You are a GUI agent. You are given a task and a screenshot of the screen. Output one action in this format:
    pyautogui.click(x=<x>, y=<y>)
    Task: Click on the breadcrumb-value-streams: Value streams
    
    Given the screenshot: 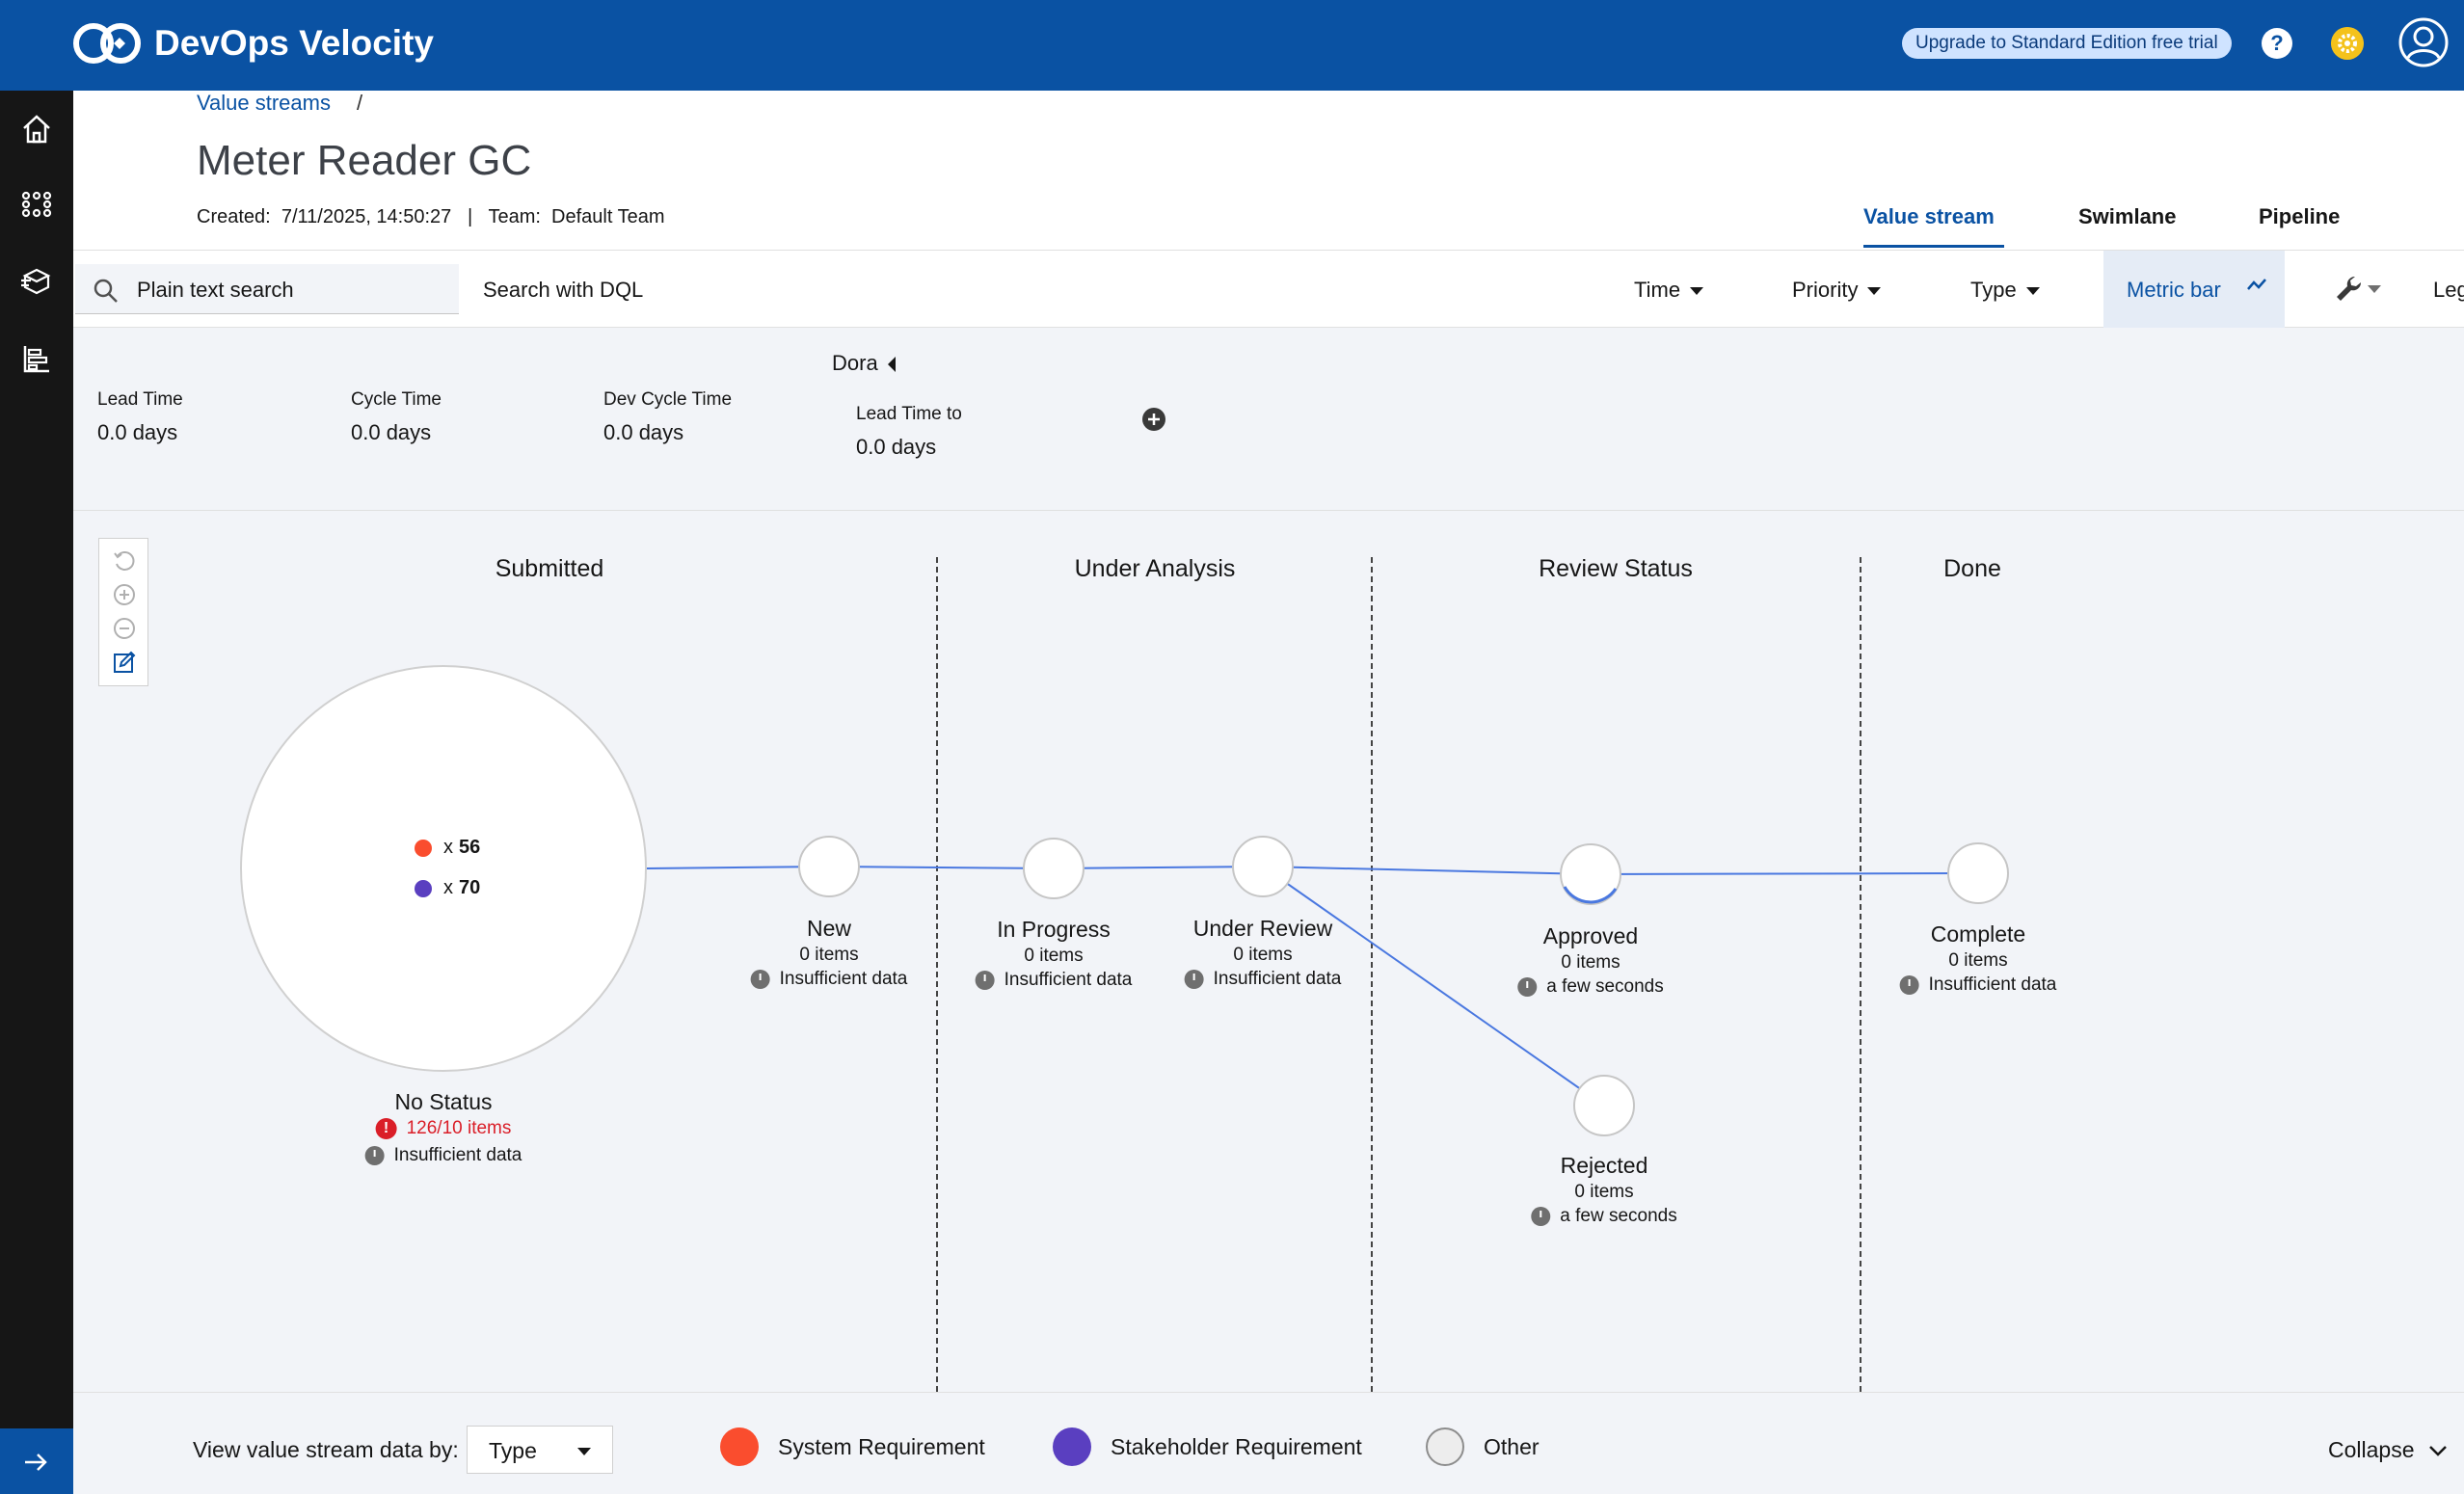 What is the action you would take?
    pyautogui.click(x=264, y=103)
    